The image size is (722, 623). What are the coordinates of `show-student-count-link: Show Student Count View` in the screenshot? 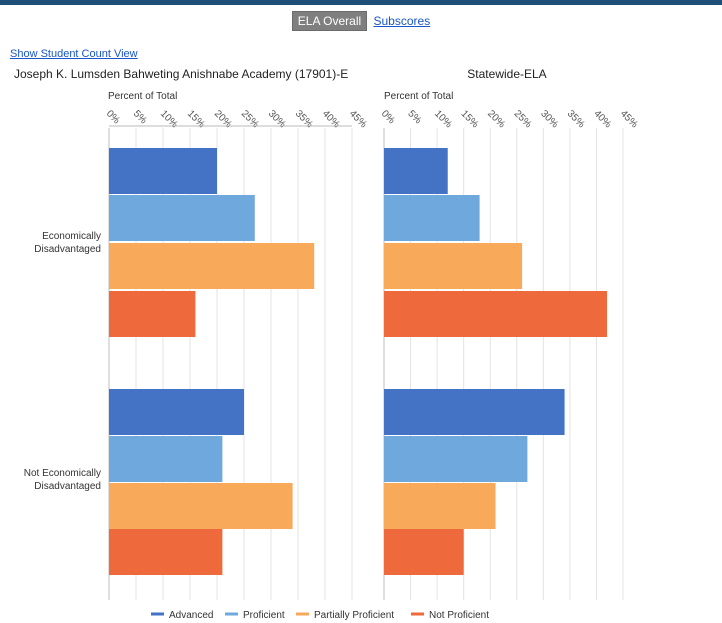 It's located at (74, 54).